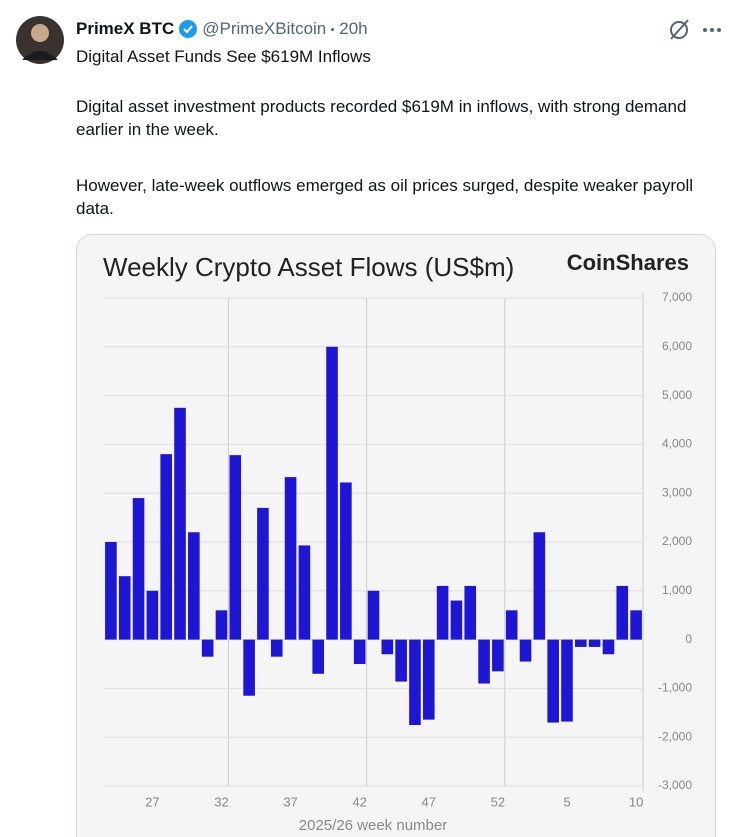 This screenshot has width=746, height=837. What do you see at coordinates (712, 30) in the screenshot?
I see `more-button` at bounding box center [712, 30].